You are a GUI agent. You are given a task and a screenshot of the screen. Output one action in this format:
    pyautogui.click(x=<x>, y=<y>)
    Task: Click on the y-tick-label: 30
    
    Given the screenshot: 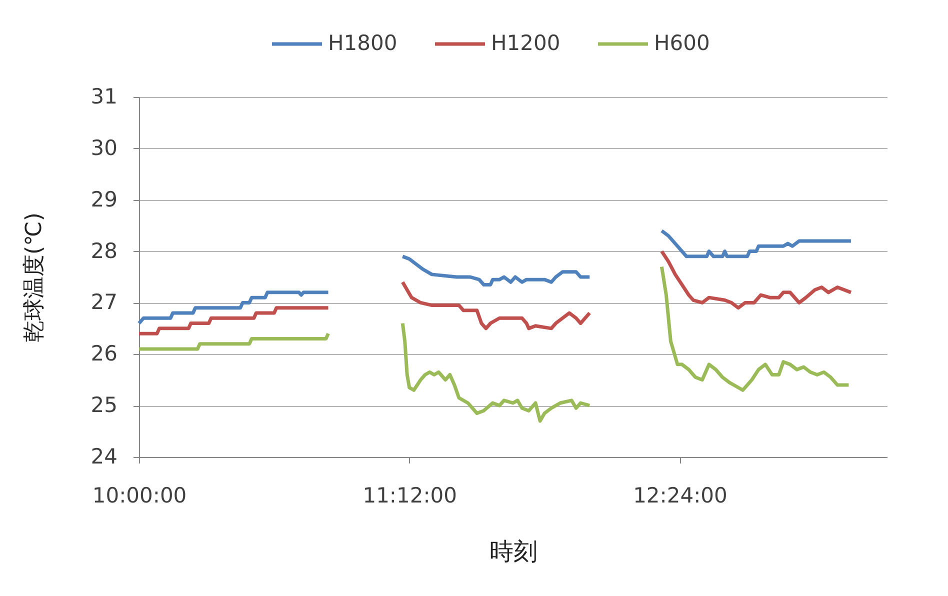 What is the action you would take?
    pyautogui.click(x=104, y=148)
    